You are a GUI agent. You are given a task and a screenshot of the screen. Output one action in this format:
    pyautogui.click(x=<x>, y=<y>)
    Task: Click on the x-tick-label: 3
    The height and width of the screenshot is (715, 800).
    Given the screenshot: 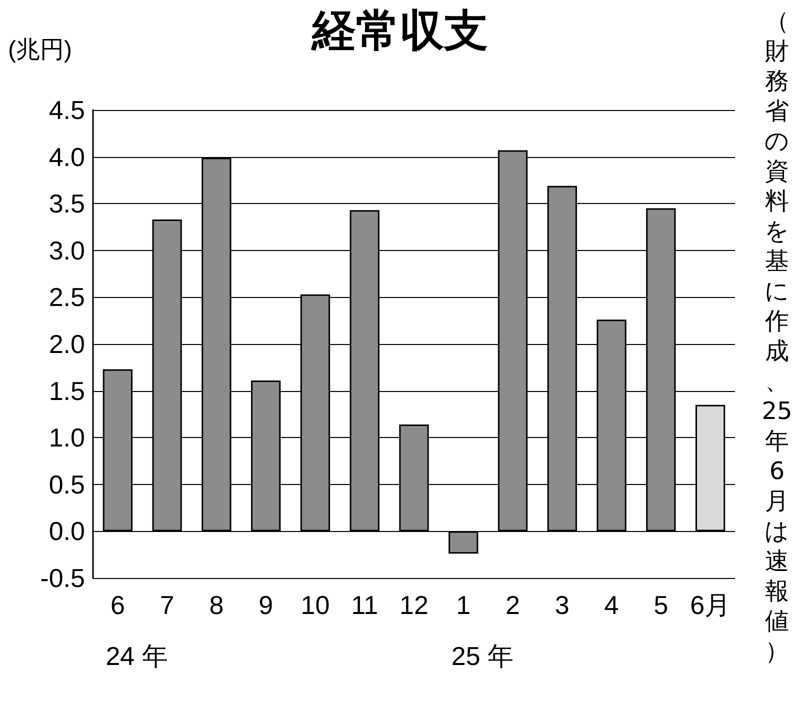 What is the action you would take?
    pyautogui.click(x=562, y=605)
    